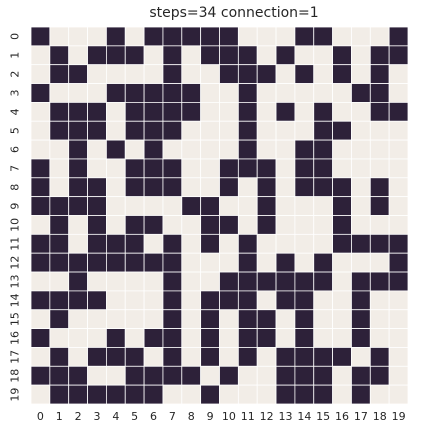 This screenshot has height=447, width=429. I want to click on heatmap-cell-r4-c14, so click(304, 112).